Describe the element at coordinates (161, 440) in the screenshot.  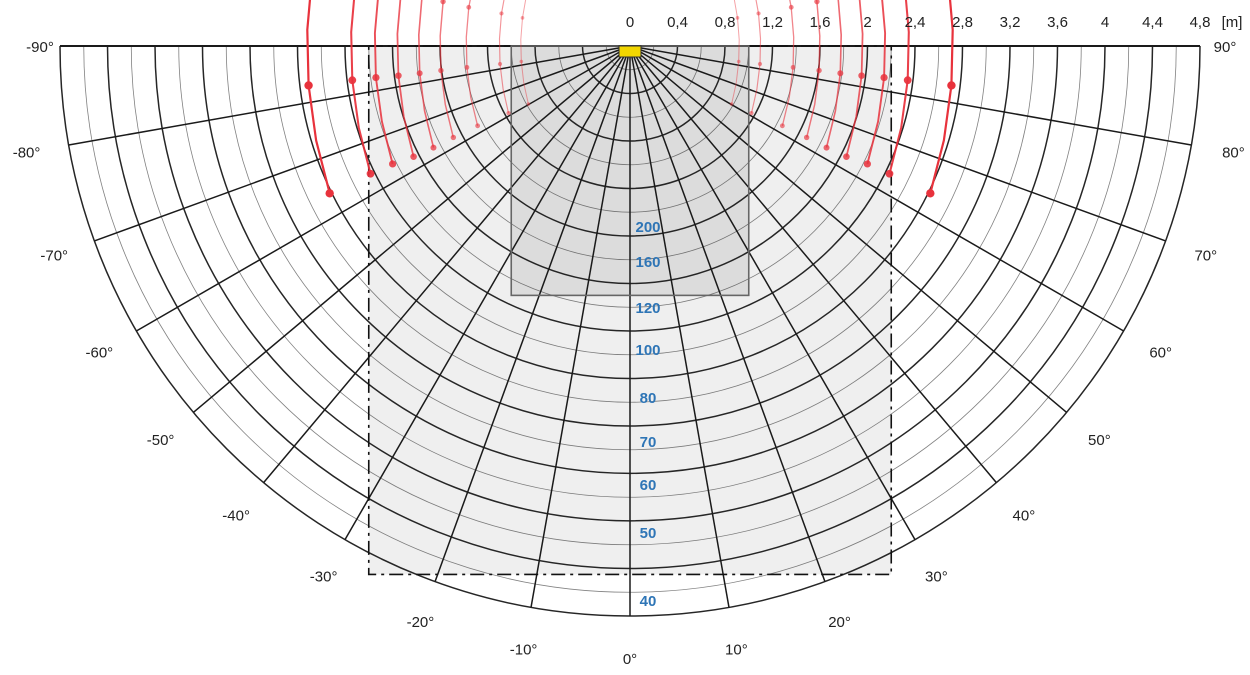
I see `angle-label: -50°` at that location.